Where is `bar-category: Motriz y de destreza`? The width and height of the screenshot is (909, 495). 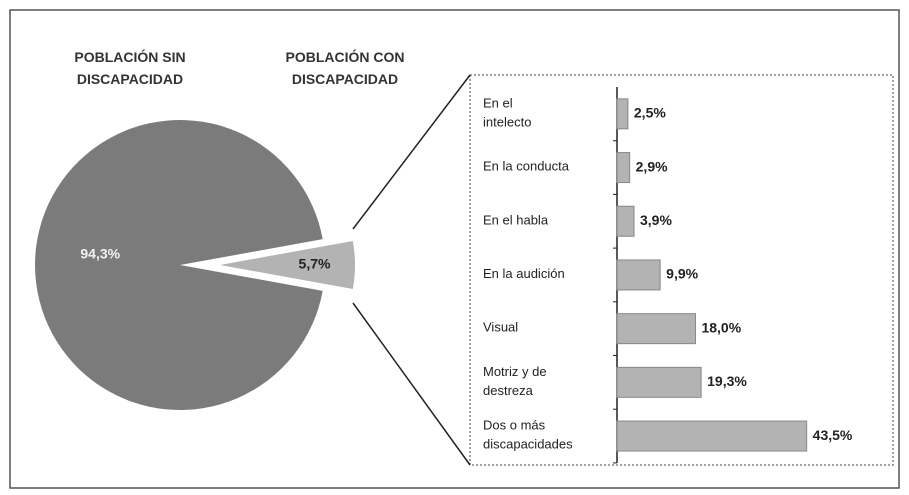 bar-category: Motriz y de destreza is located at coordinates (515, 381).